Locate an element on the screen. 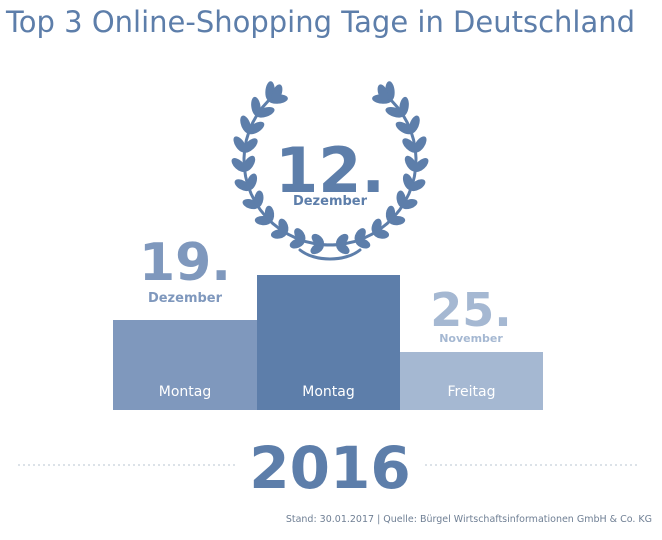 This screenshot has width=662, height=540. laurel-tie is located at coordinates (330, 254).